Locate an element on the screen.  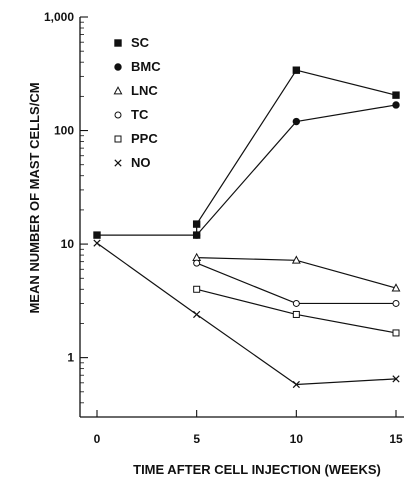
legend-label-lnc: LNC is located at coordinates (144, 90).